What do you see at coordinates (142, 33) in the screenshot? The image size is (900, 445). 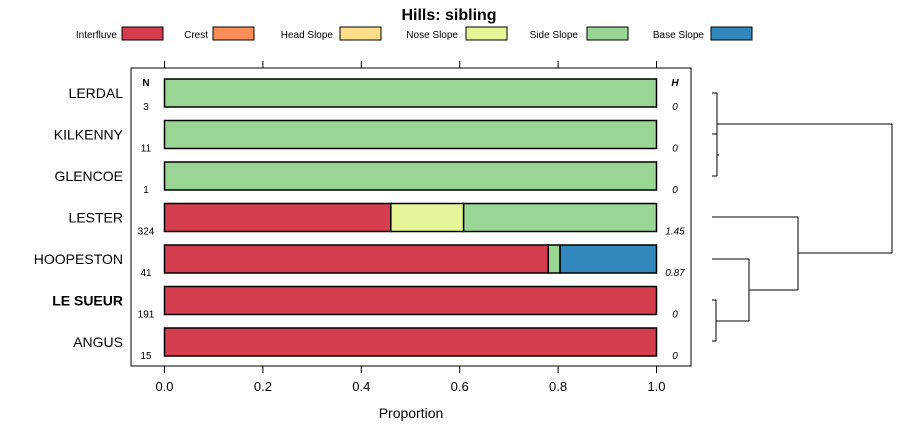 I see `legend-interfluve-swatch` at bounding box center [142, 33].